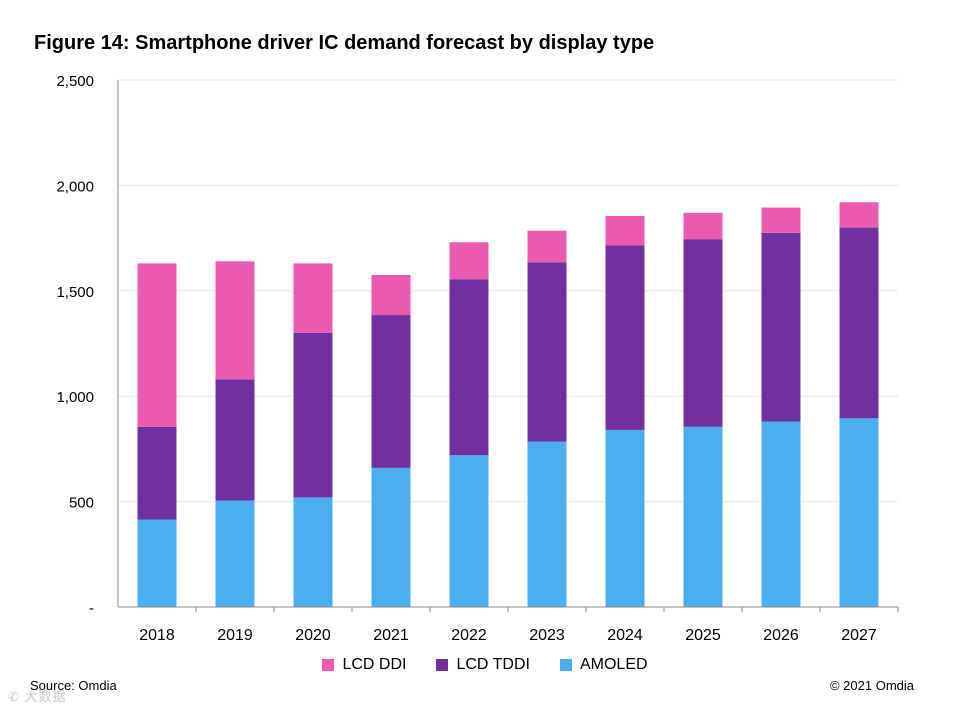 Image resolution: width=970 pixels, height=713 pixels. What do you see at coordinates (781, 635) in the screenshot?
I see `x-tick-label: 2026` at bounding box center [781, 635].